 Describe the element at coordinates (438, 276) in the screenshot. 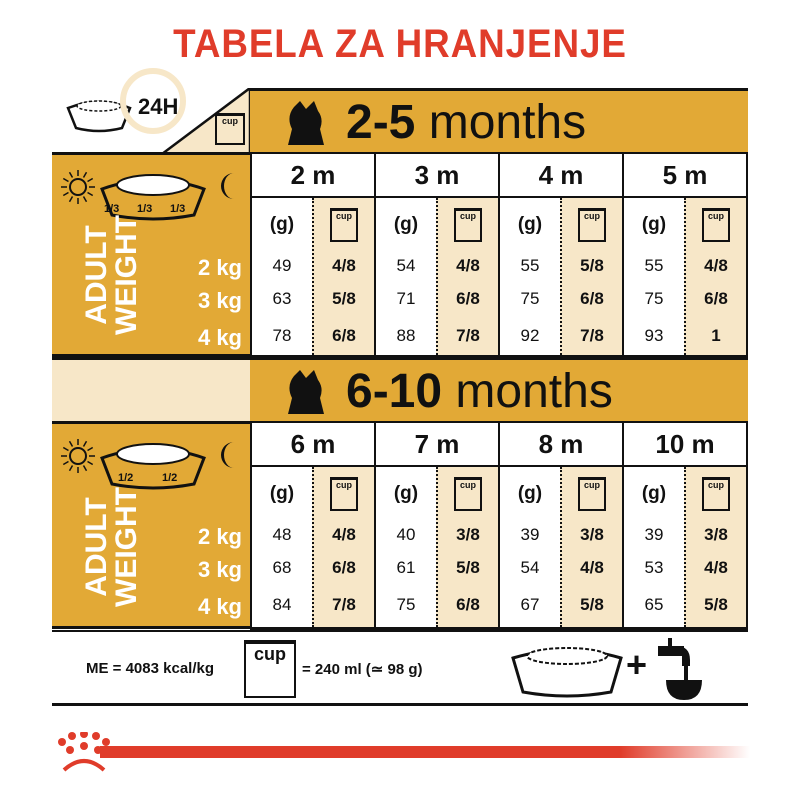

I see `month-column: (g) 54 71 88 cup 4/8 6/8 7/8` at that location.